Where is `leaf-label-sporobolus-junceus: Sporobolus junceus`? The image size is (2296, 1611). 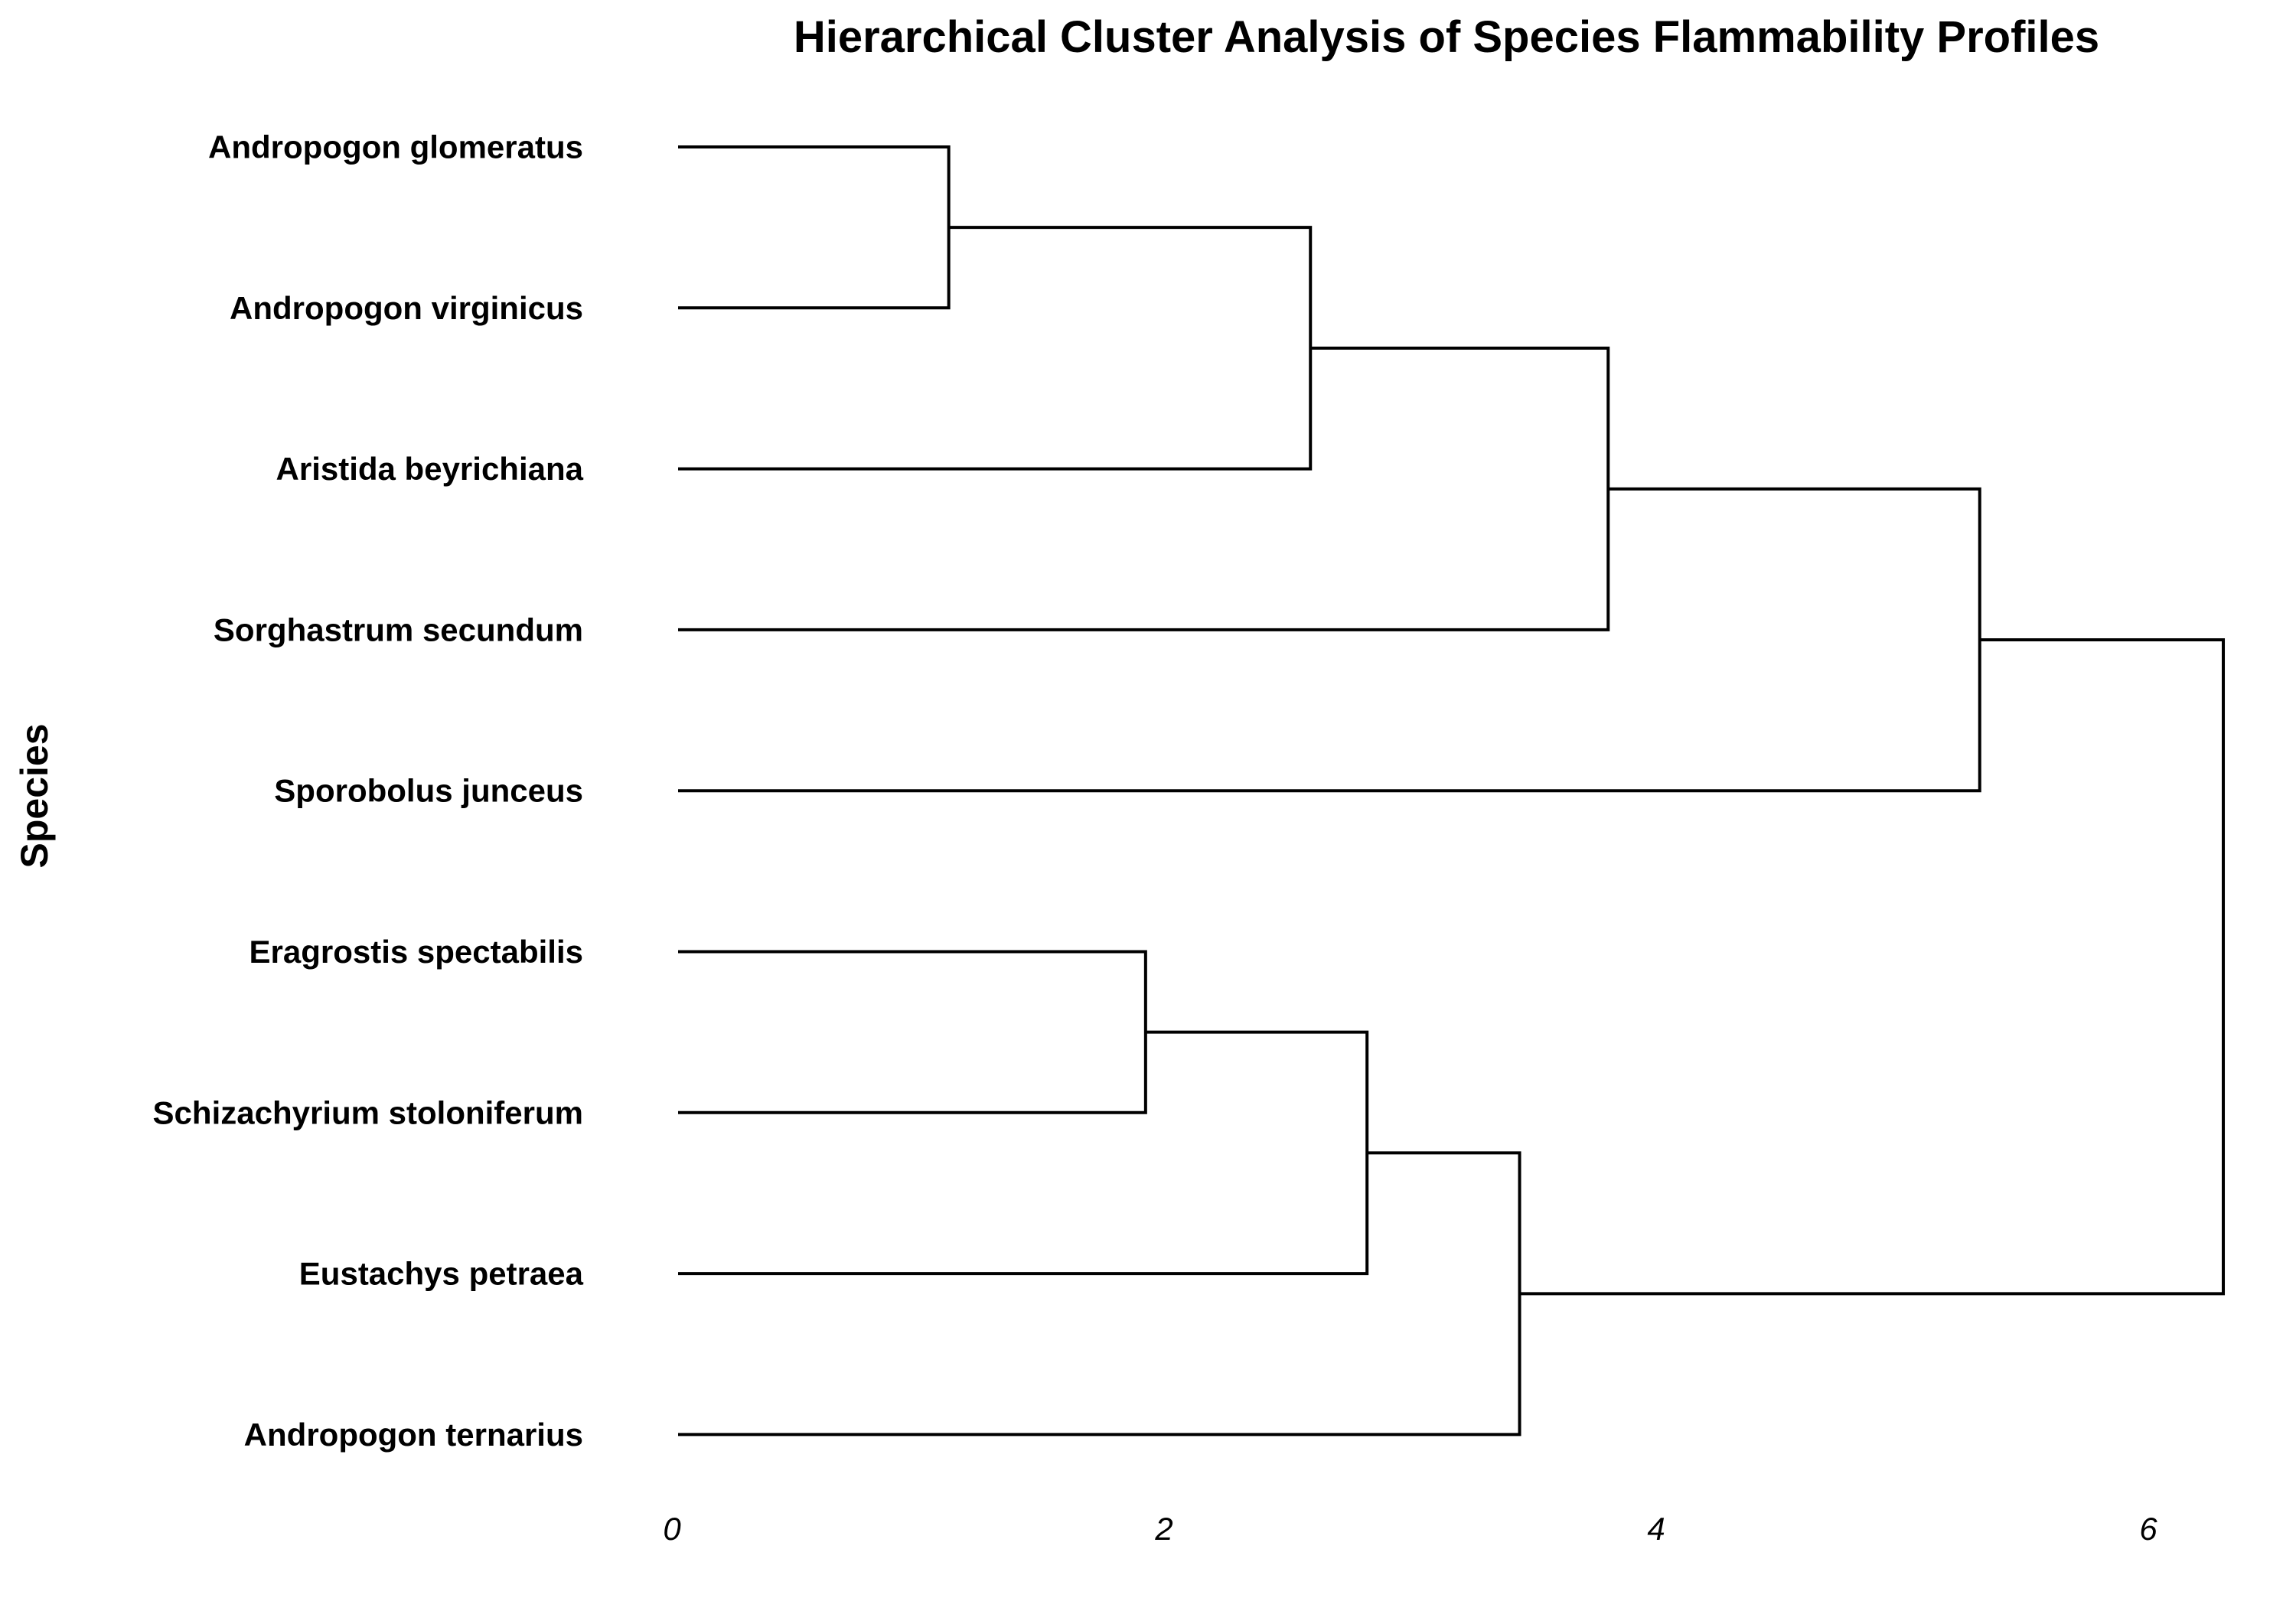 leaf-label-sporobolus-junceus: Sporobolus junceus is located at coordinates (428, 791).